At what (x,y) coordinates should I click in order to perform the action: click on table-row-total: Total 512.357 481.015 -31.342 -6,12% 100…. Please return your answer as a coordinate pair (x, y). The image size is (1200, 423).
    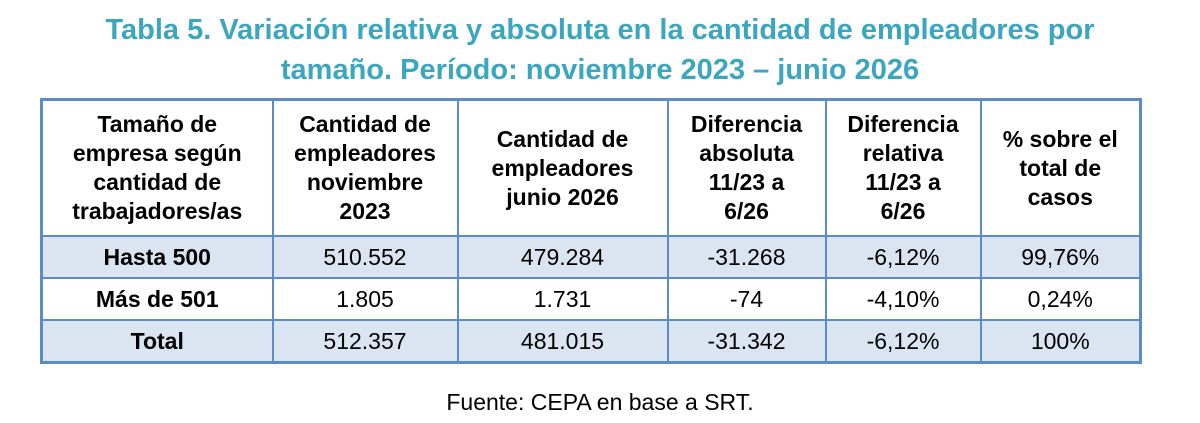
    Looking at the image, I should click on (591, 341).